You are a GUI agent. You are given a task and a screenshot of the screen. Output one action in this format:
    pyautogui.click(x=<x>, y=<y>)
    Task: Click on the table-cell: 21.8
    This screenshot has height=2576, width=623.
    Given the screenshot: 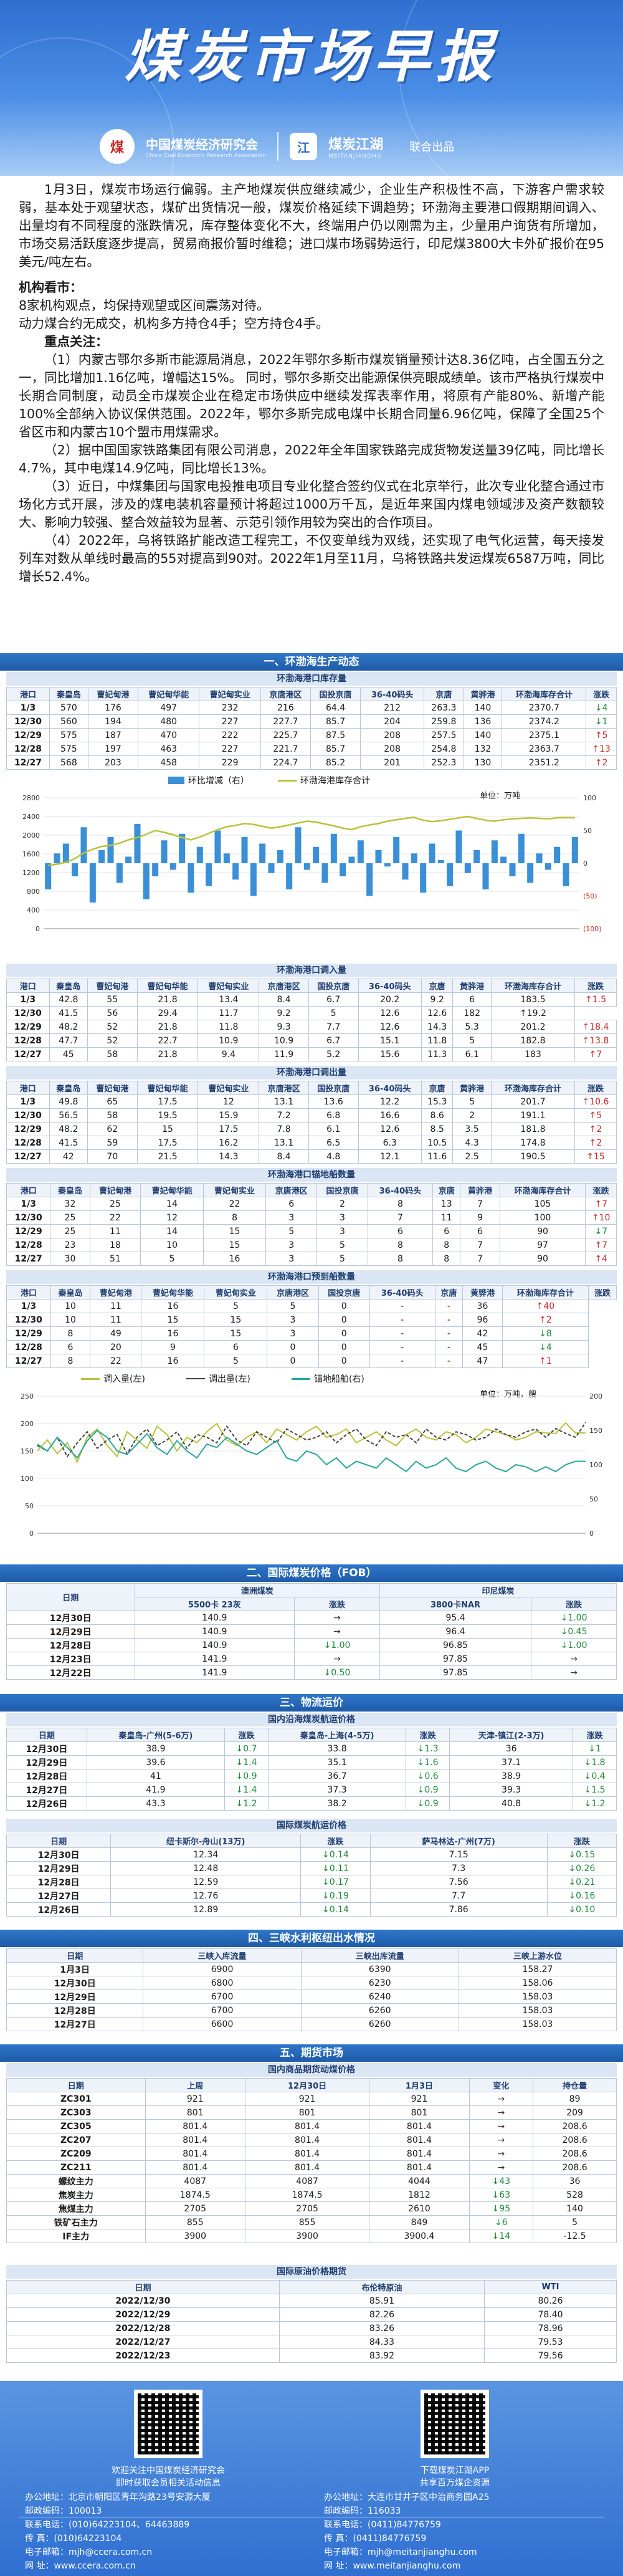 What is the action you would take?
    pyautogui.click(x=167, y=1054)
    